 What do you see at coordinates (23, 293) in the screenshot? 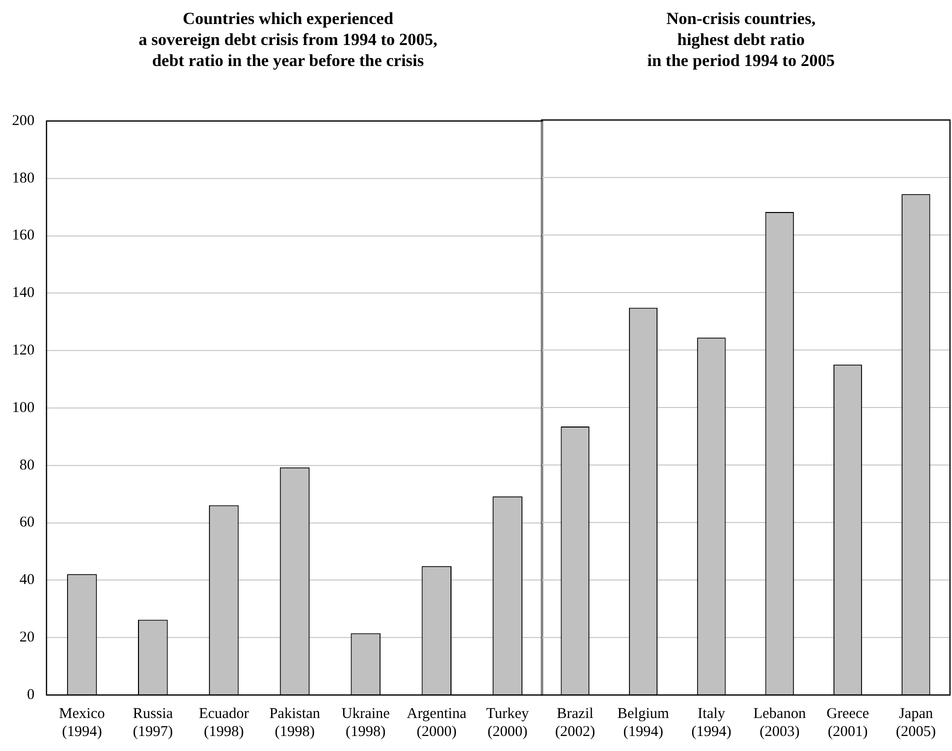
I see `y-tick-label: 140` at bounding box center [23, 293].